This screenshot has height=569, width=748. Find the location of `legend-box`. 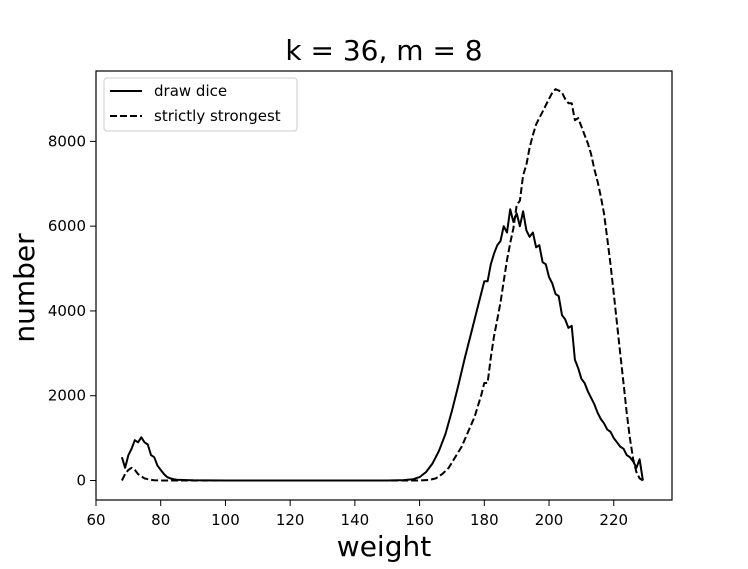

legend-box is located at coordinates (200, 104).